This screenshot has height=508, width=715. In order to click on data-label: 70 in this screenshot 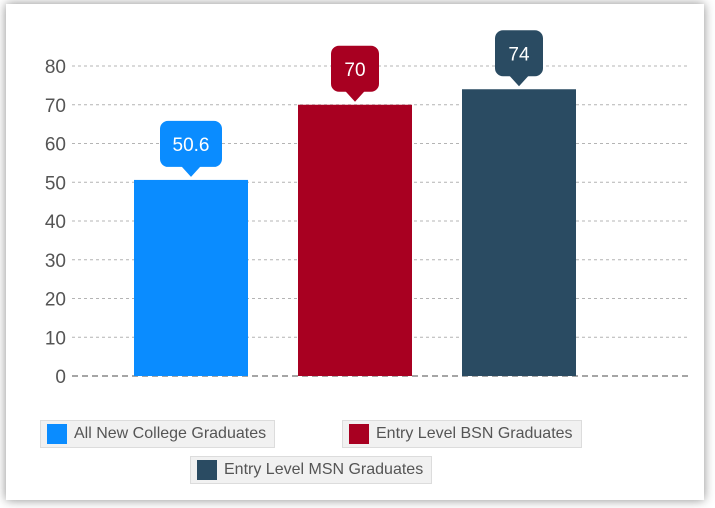, I will do `click(355, 73)`.